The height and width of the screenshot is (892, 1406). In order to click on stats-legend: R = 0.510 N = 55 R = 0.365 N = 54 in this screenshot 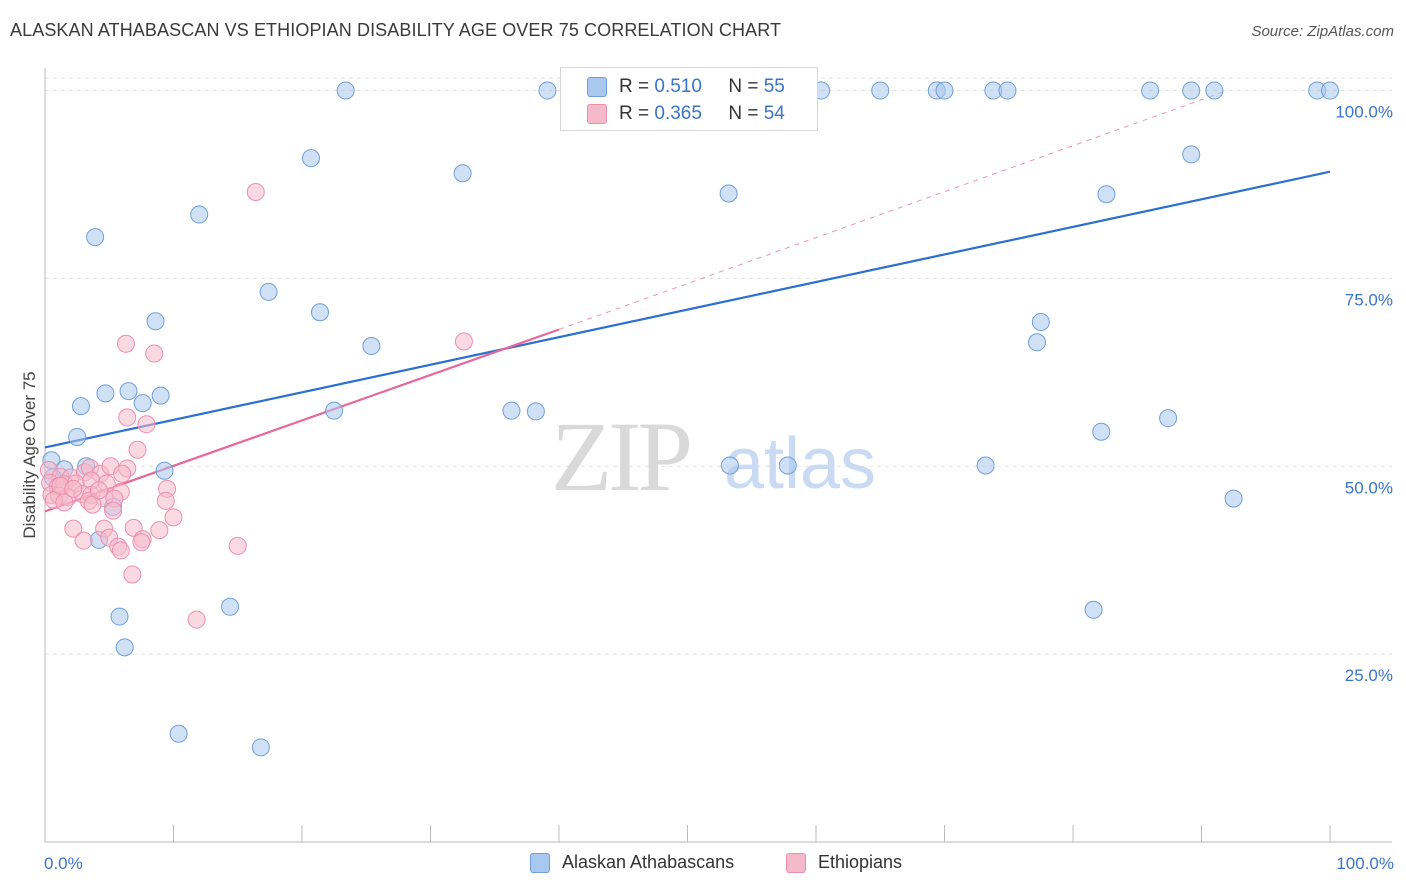, I will do `click(689, 99)`.